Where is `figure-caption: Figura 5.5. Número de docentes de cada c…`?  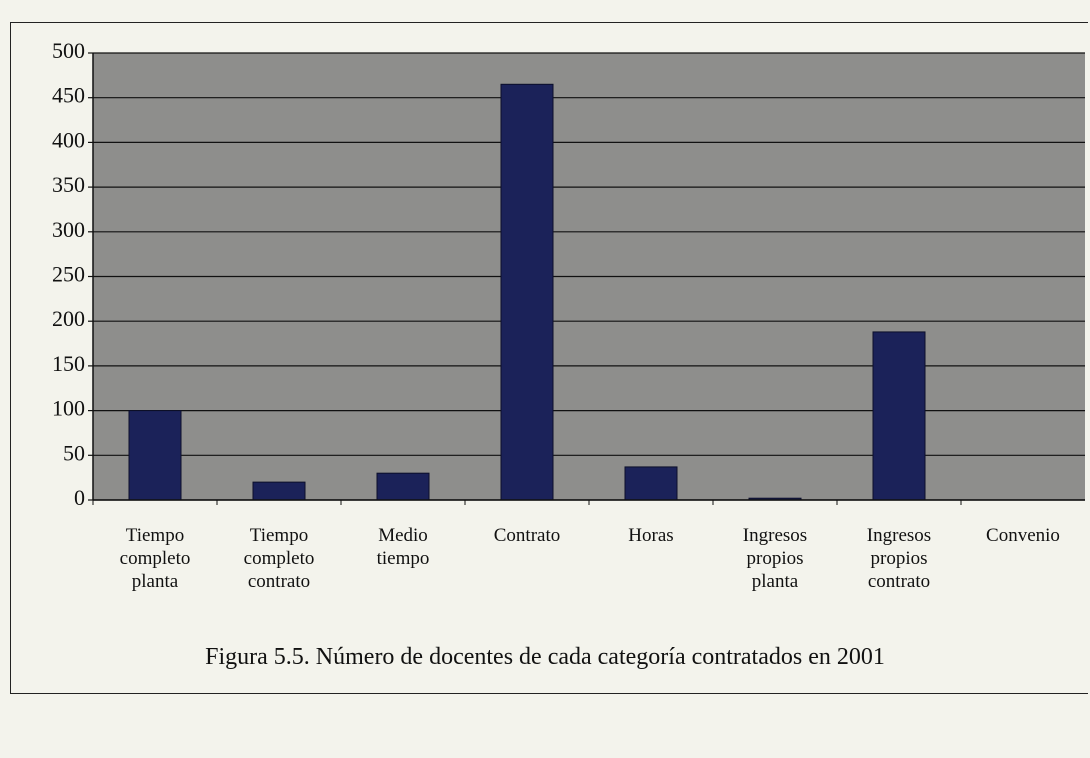 figure-caption: Figura 5.5. Número de docentes de cada c… is located at coordinates (545, 657).